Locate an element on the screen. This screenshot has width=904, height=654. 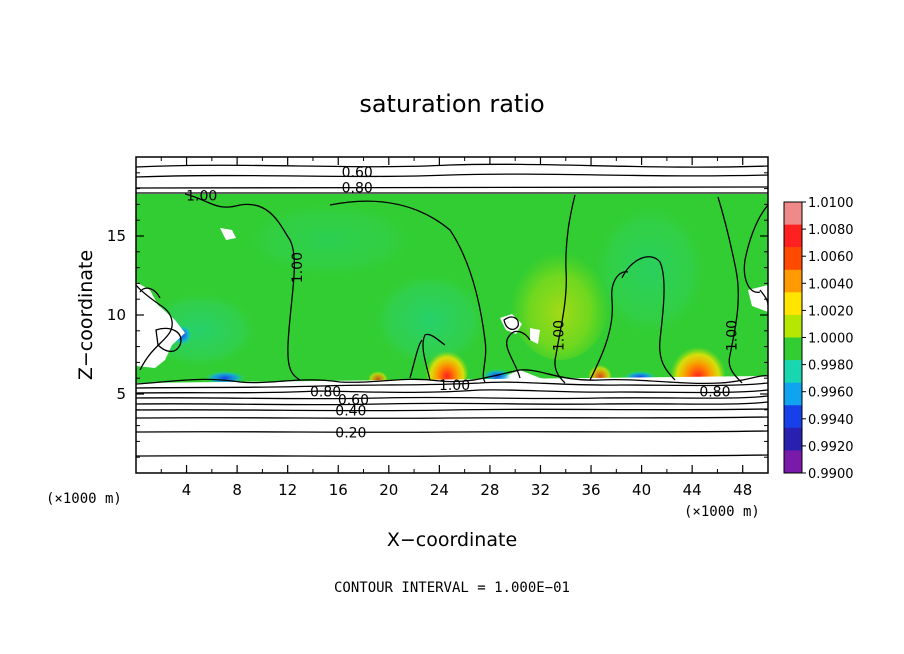
x-tick-label: 44 is located at coordinates (692, 490).